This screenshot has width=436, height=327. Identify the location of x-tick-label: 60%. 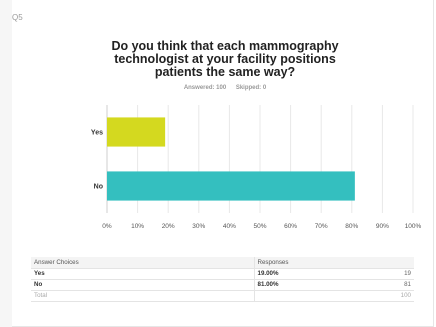
(290, 226).